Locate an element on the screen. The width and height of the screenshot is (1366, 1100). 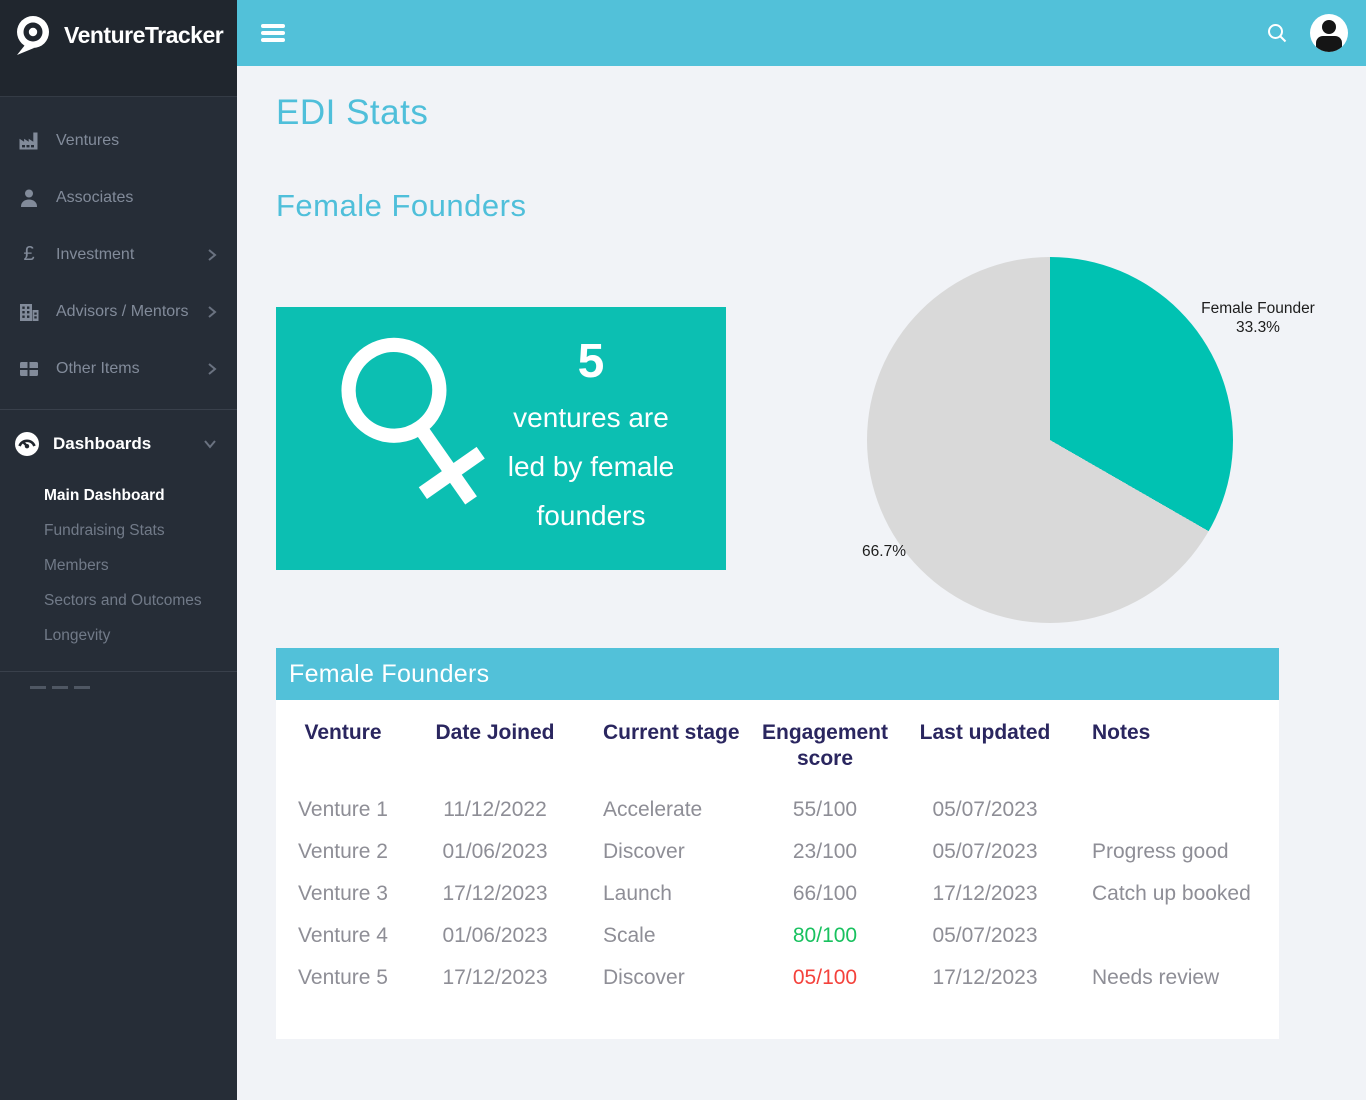
stat-line-1: ventures are is located at coordinates (591, 417).